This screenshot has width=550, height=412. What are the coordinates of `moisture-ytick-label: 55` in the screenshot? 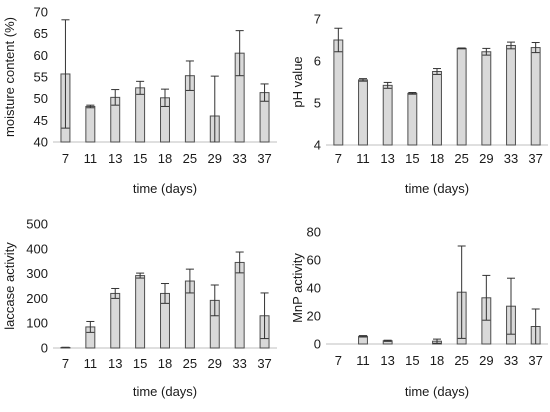 It's located at (41, 77).